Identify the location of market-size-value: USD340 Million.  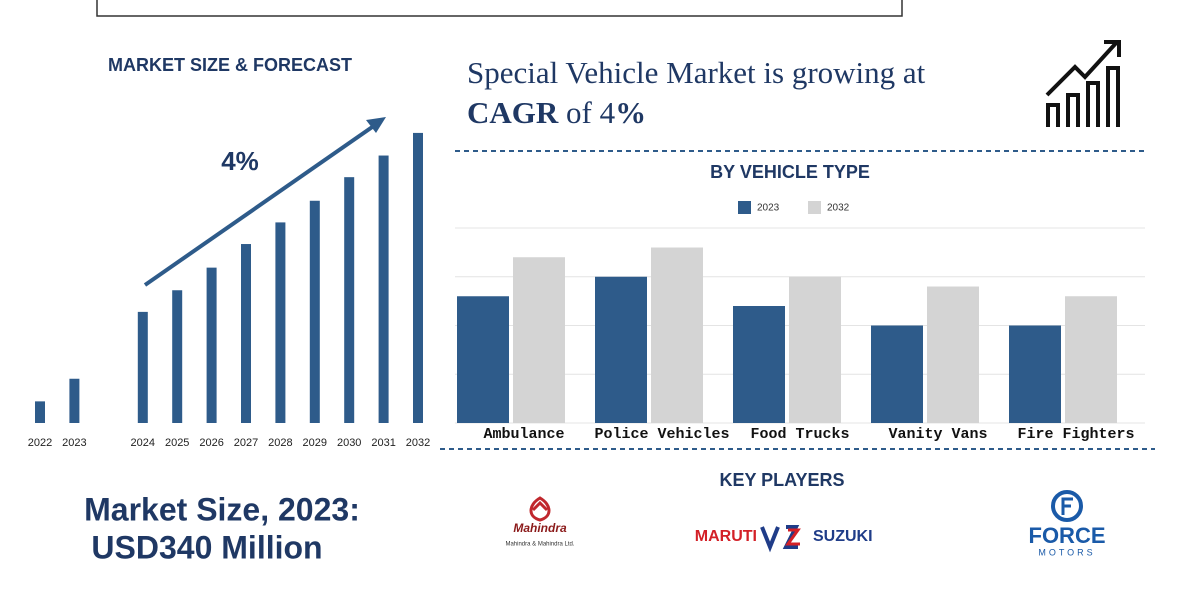
(206, 547).